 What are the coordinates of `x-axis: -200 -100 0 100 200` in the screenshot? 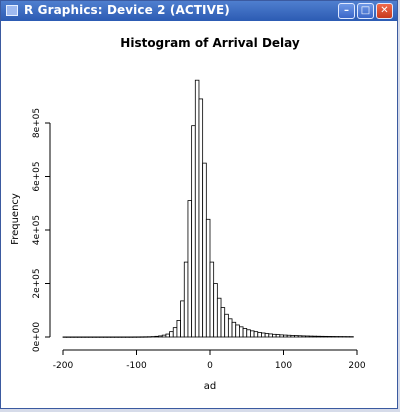 It's located at (209, 360).